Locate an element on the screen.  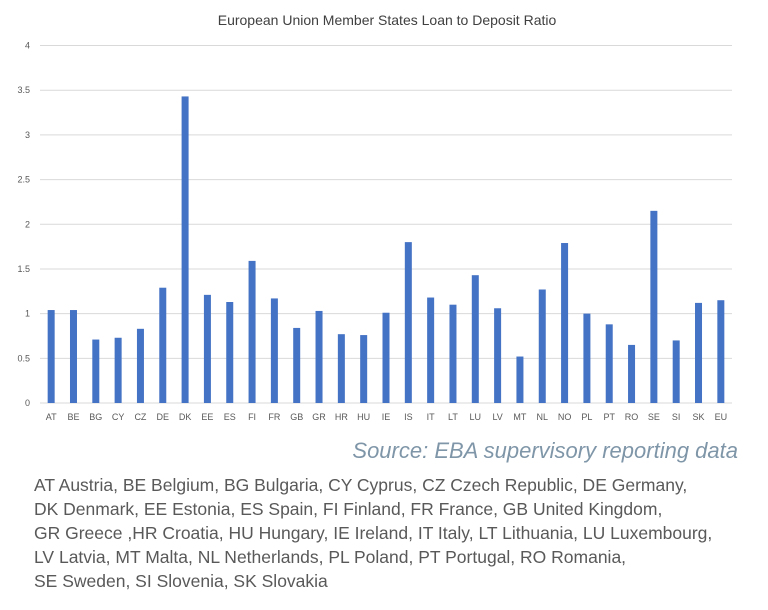
y-tick-label: 3.5 is located at coordinates (23, 90).